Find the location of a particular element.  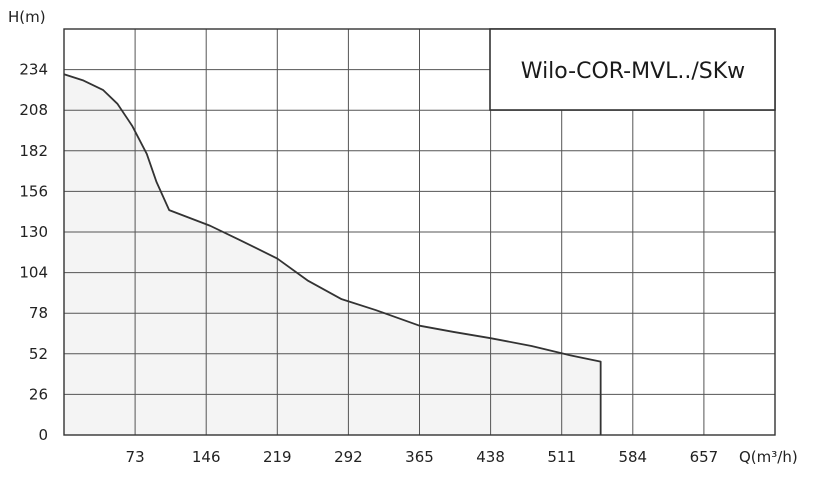

x-tick-labels: 73 146 219 292 365 438 511 584 657 is located at coordinates (422, 457).